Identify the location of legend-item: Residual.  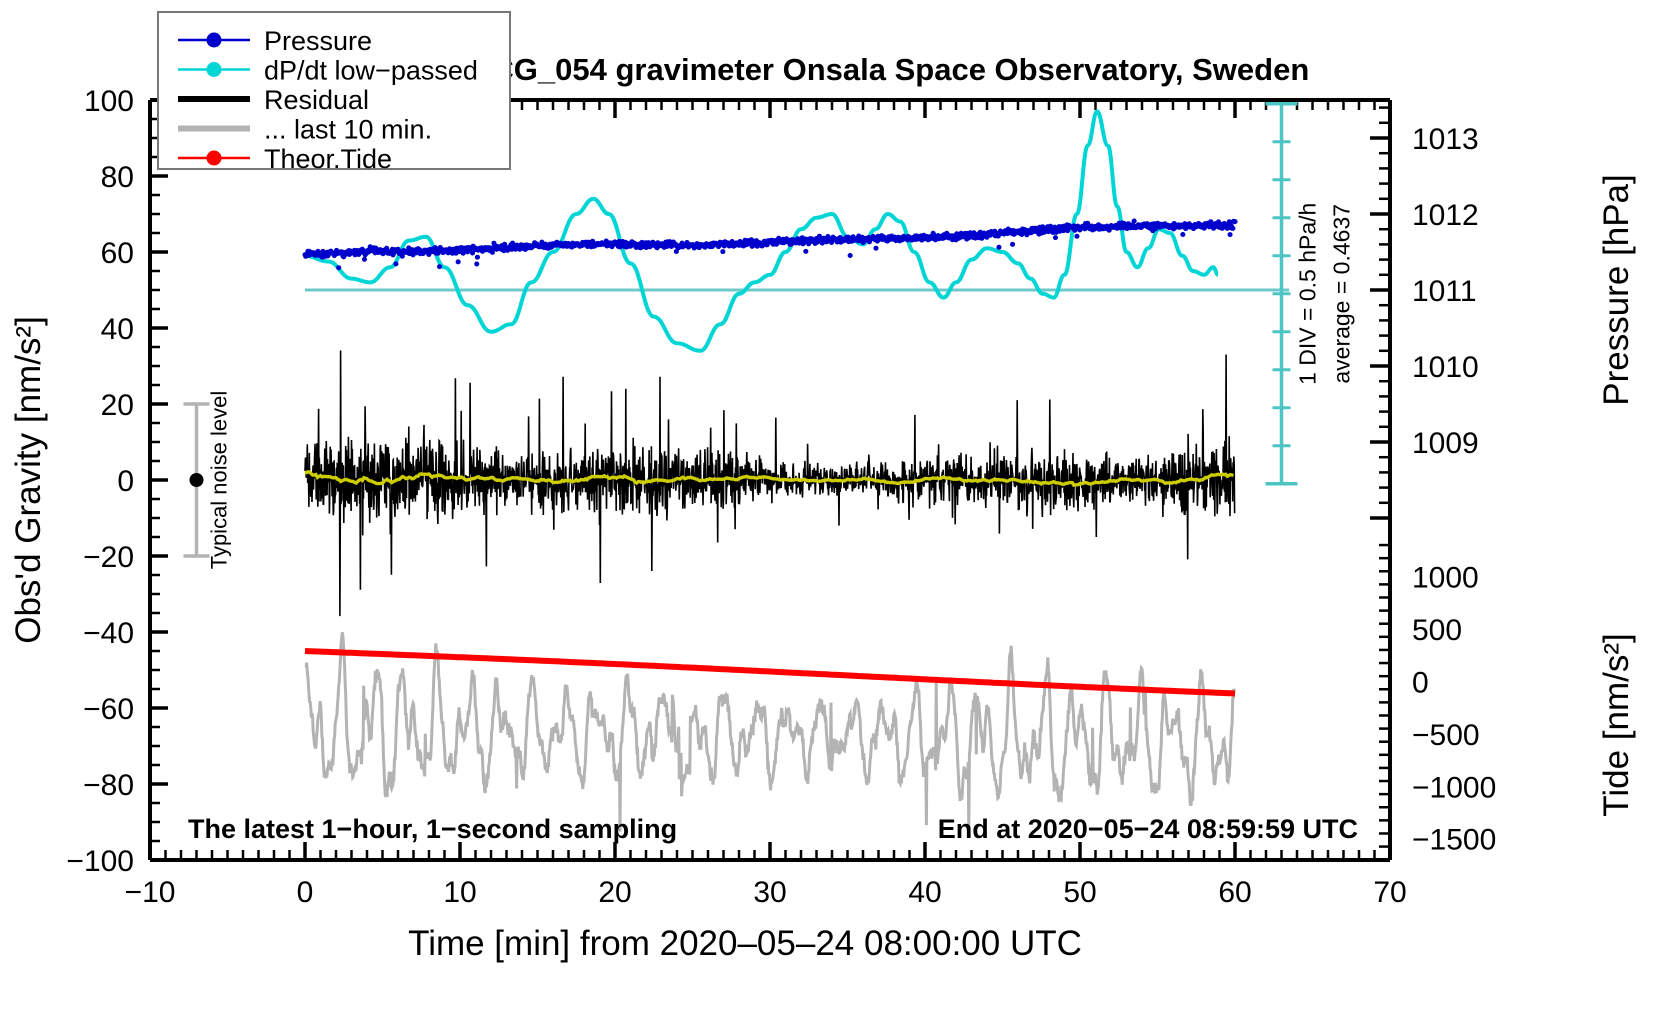
(273, 100).